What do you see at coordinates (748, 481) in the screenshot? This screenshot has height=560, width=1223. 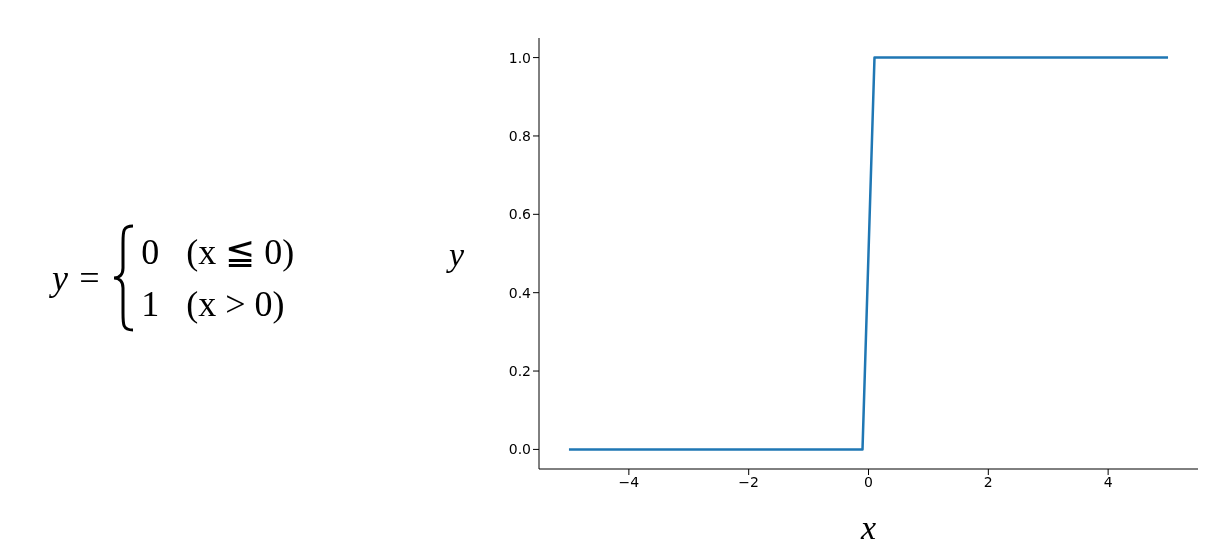 I see `x-tick-label: −2` at bounding box center [748, 481].